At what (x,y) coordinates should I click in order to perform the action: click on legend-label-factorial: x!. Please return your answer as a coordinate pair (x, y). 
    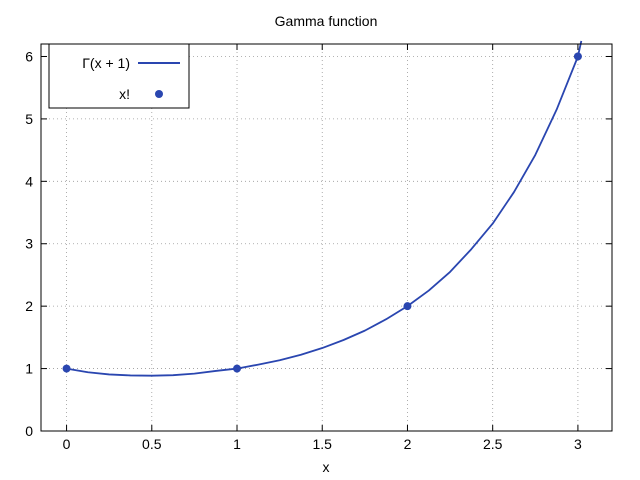
    Looking at the image, I should click on (124, 94).